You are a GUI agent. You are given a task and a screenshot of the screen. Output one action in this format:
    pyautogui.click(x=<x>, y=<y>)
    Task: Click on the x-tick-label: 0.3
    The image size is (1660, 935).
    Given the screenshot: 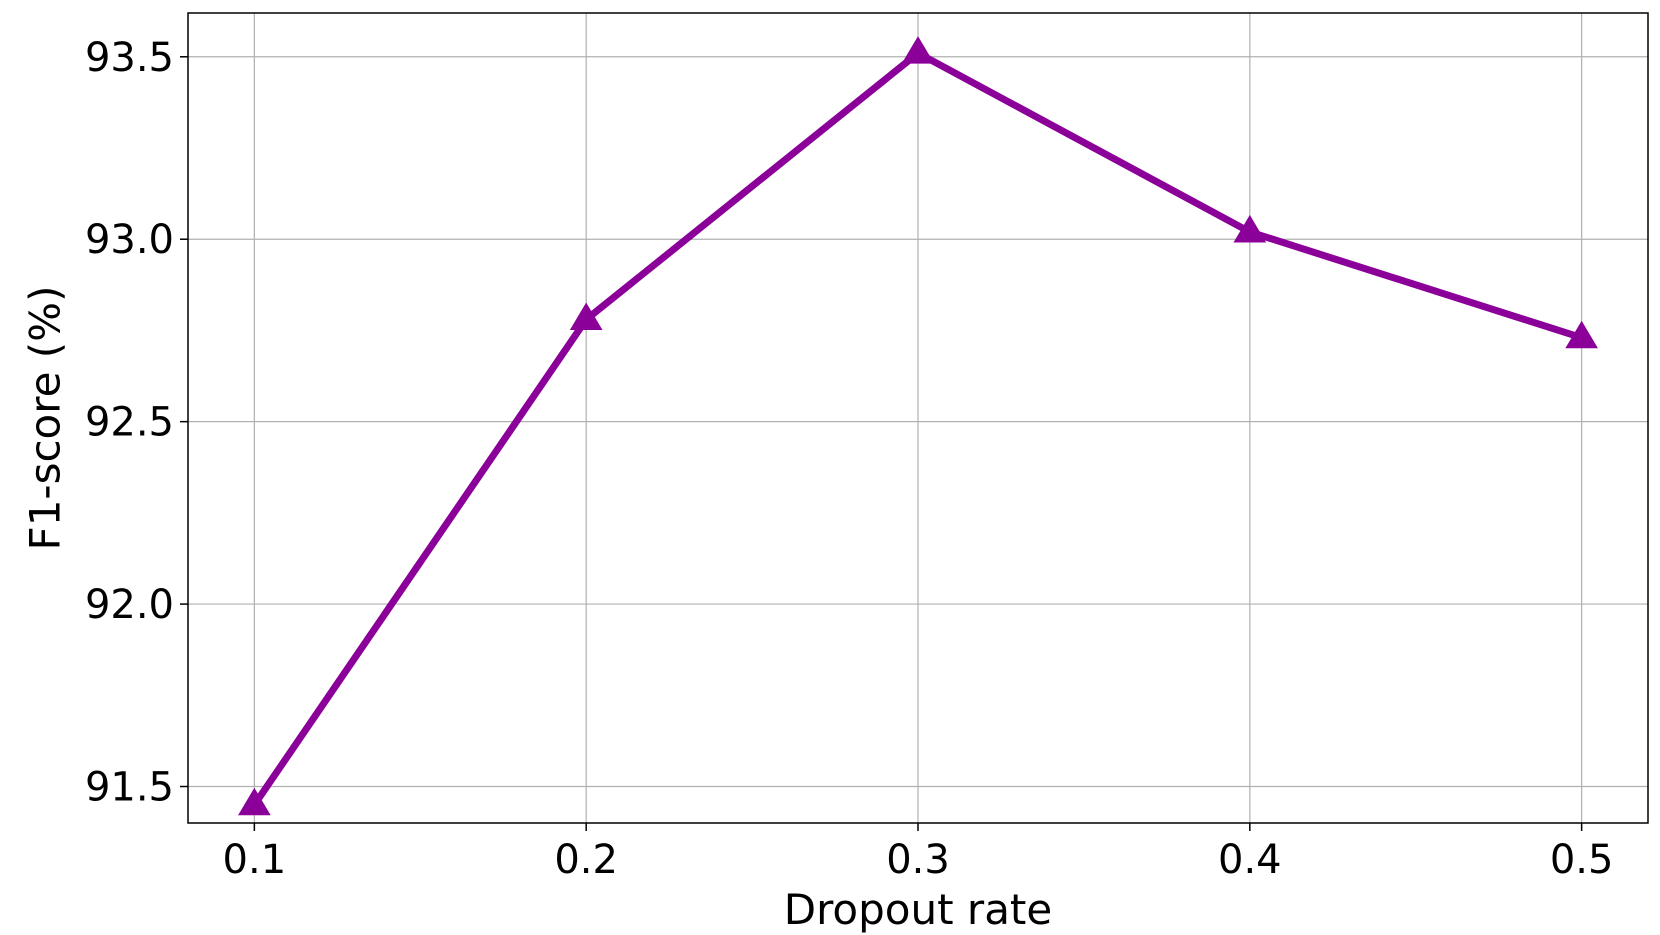 What is the action you would take?
    pyautogui.click(x=918, y=860)
    